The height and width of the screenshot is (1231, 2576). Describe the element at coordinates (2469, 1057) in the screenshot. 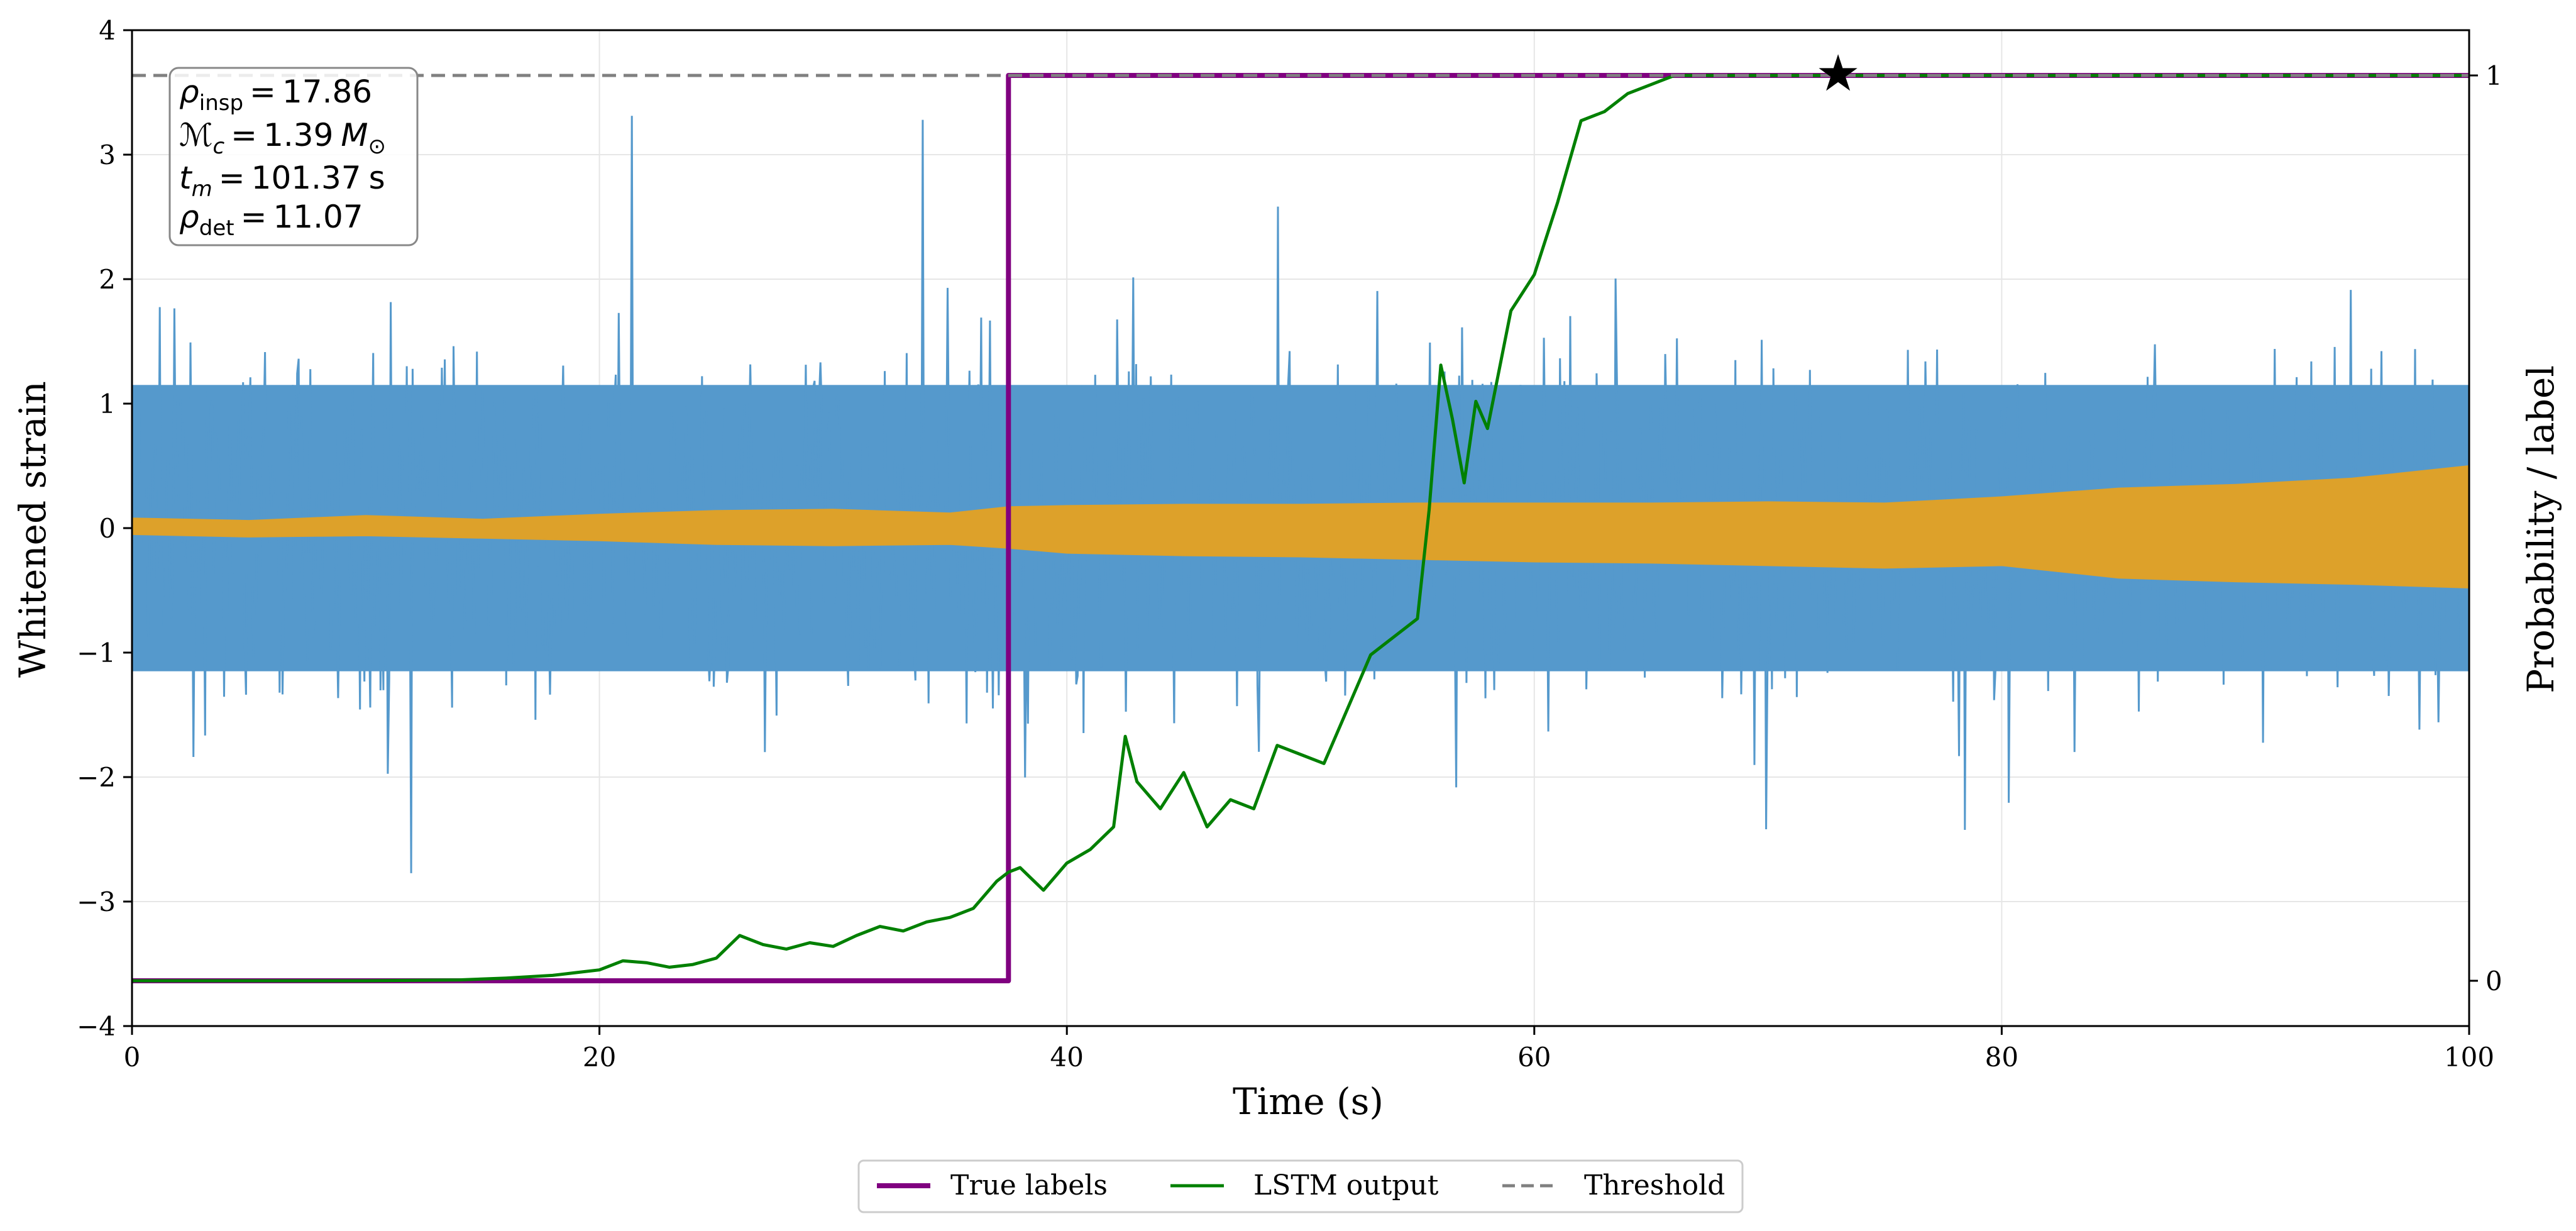

I see `x-tick-label: 100` at that location.